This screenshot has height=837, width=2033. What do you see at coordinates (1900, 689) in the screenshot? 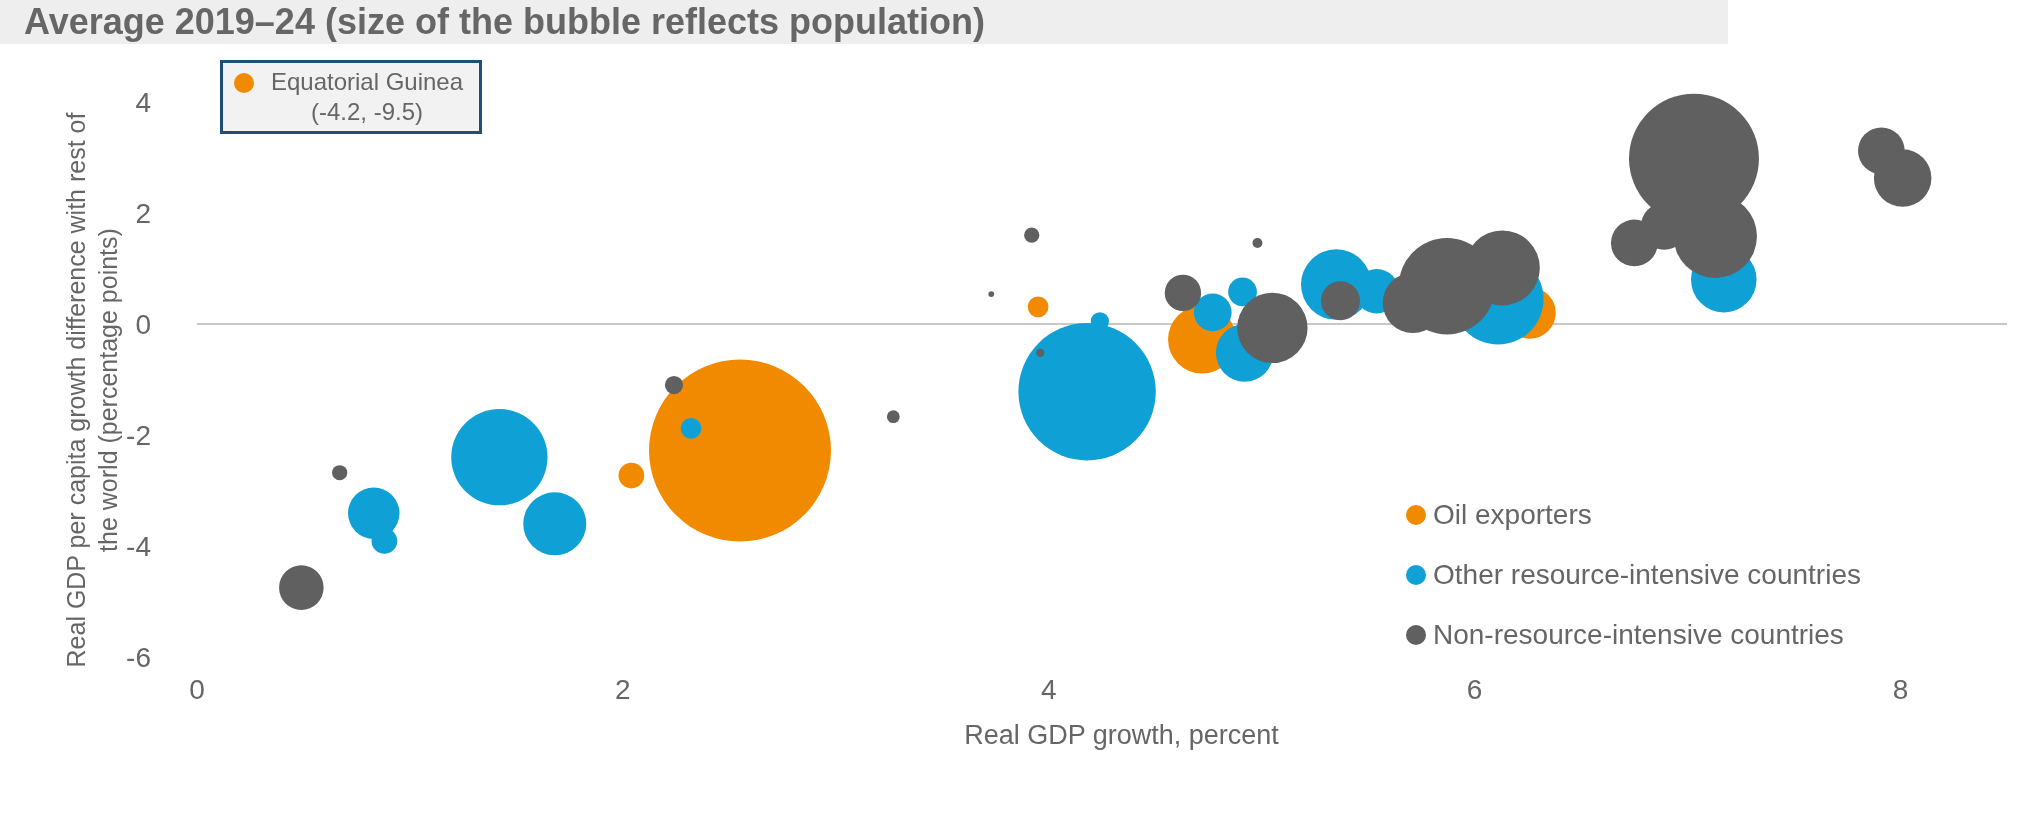
I see `x-tick-label: 8` at bounding box center [1900, 689].